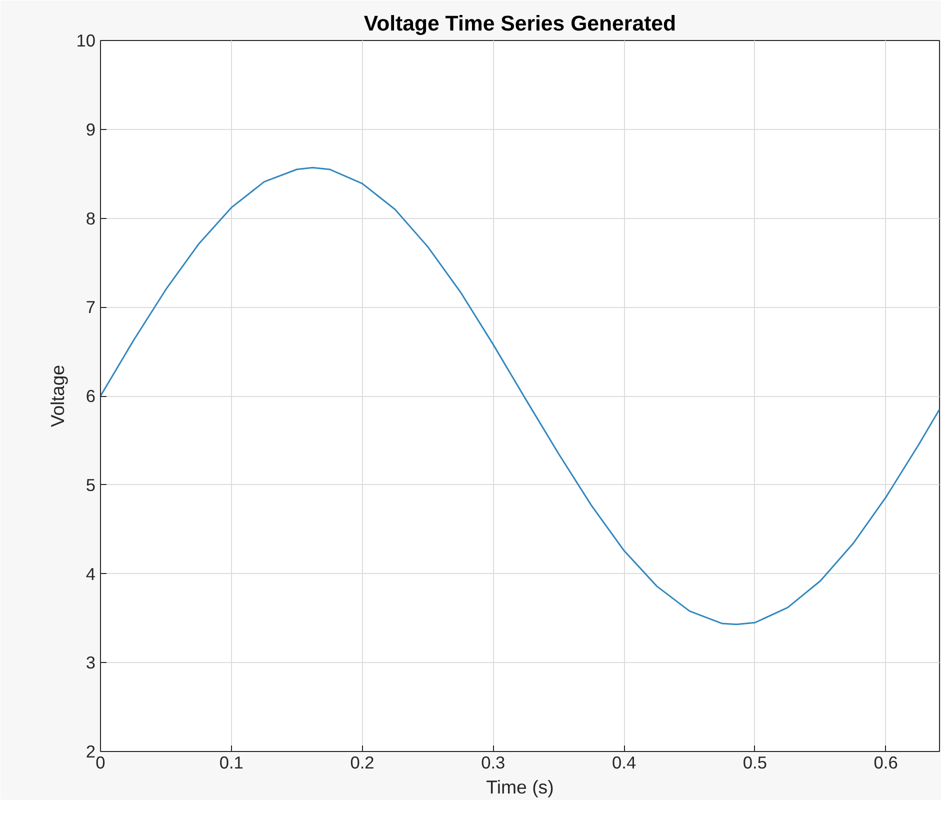  What do you see at coordinates (91, 396) in the screenshot?
I see `y-tick-label: 6` at bounding box center [91, 396].